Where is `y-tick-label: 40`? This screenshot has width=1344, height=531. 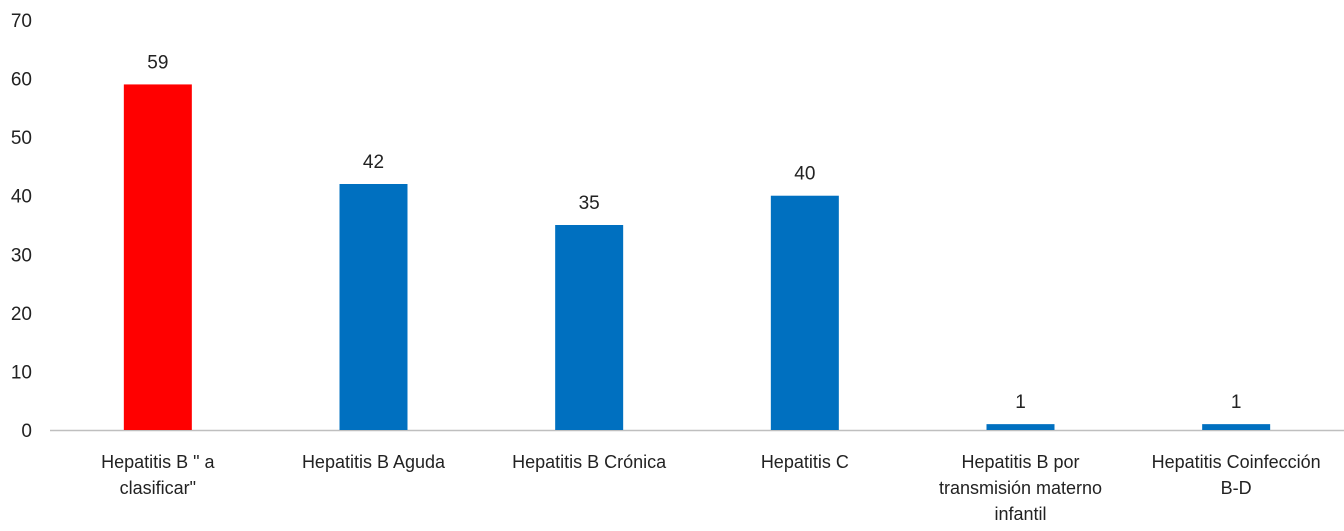
y-tick-label: 40 is located at coordinates (21, 197).